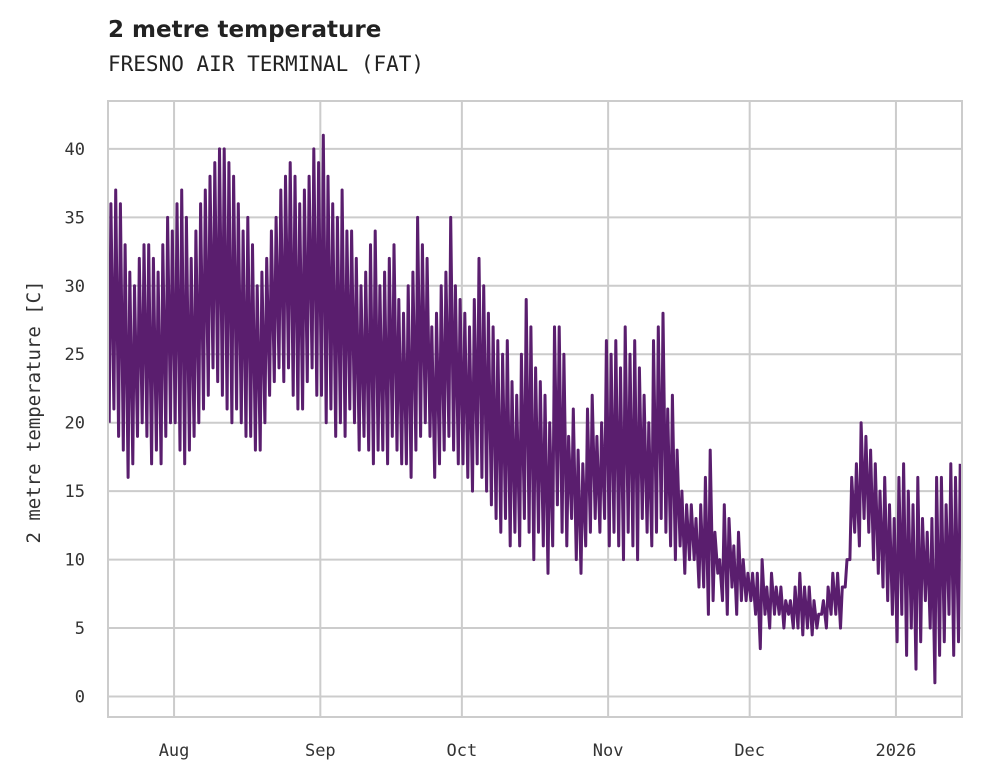 This screenshot has width=981, height=782. I want to click on y-tick-label: 0, so click(80, 697).